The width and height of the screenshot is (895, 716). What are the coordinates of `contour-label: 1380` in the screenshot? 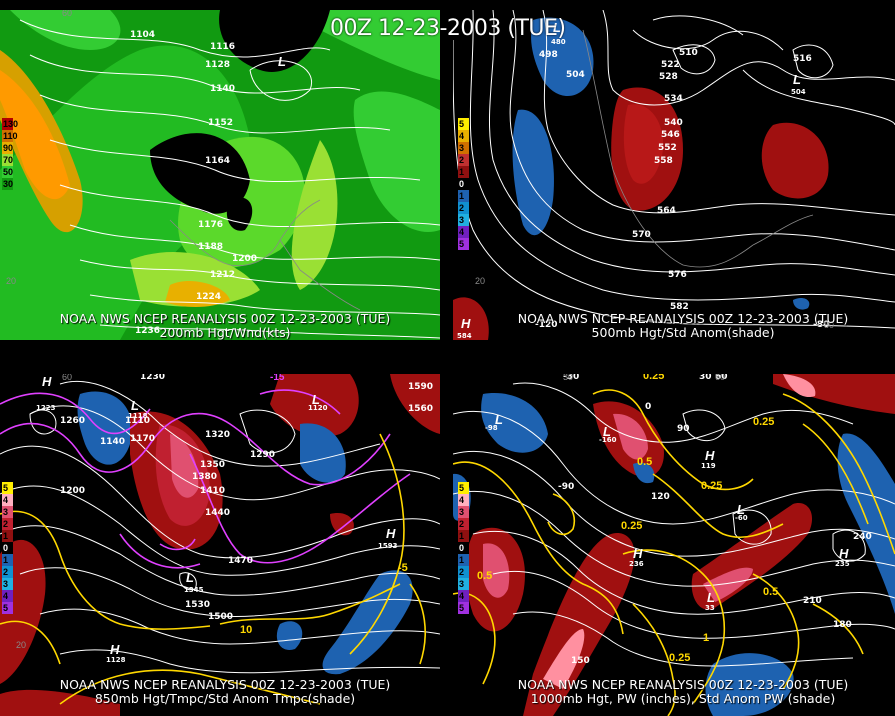 It's located at (205, 477).